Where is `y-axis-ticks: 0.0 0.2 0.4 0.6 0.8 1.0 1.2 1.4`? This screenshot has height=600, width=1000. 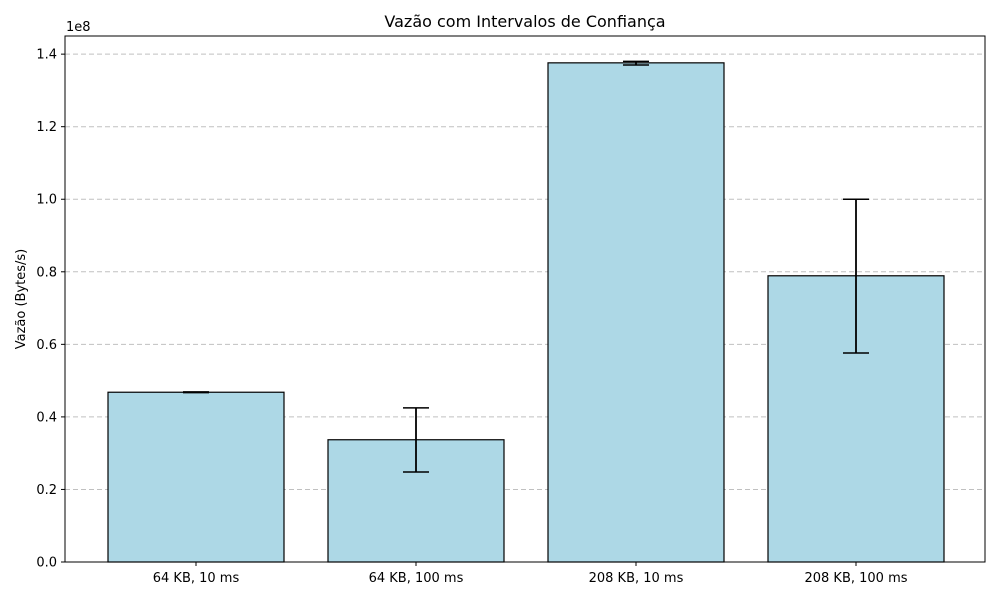 y-axis-ticks: 0.0 0.2 0.4 0.6 0.8 1.0 1.2 1.4 is located at coordinates (50, 309).